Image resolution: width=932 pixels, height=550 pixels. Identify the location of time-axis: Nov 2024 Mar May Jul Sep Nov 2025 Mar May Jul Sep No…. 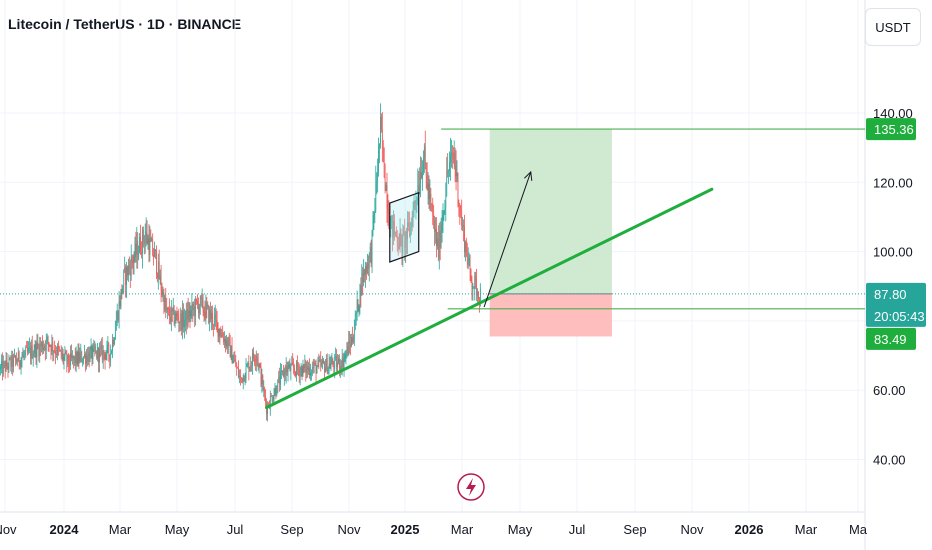
(434, 529).